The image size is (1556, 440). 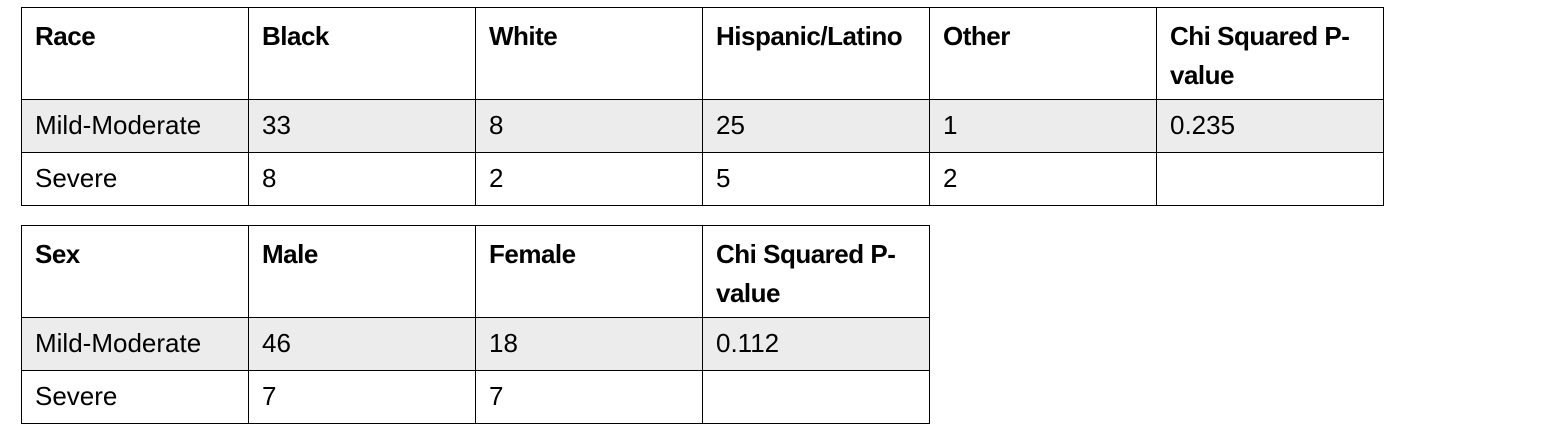 I want to click on row: Mild-Moderate 46 18 0.112, so click(x=475, y=344).